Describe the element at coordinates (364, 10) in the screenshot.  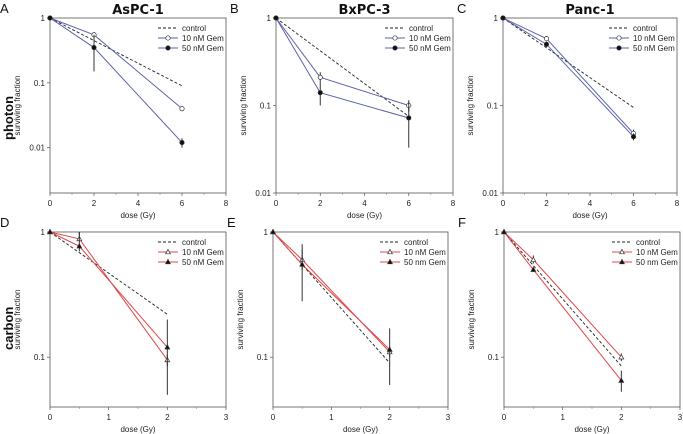
I see `panel-title: BxPC-3` at that location.